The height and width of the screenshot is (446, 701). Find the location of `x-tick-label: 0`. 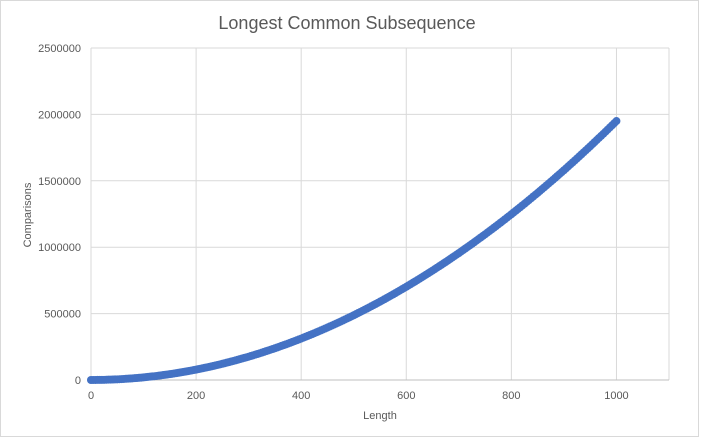

x-tick-label: 0 is located at coordinates (91, 396).